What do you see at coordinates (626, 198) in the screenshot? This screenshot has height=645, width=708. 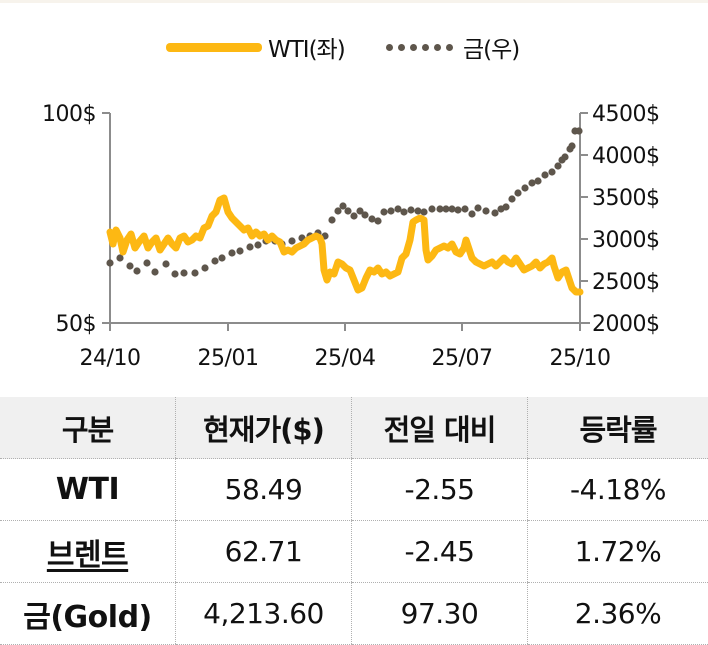 I see `right-tick-3500: 3500$` at bounding box center [626, 198].